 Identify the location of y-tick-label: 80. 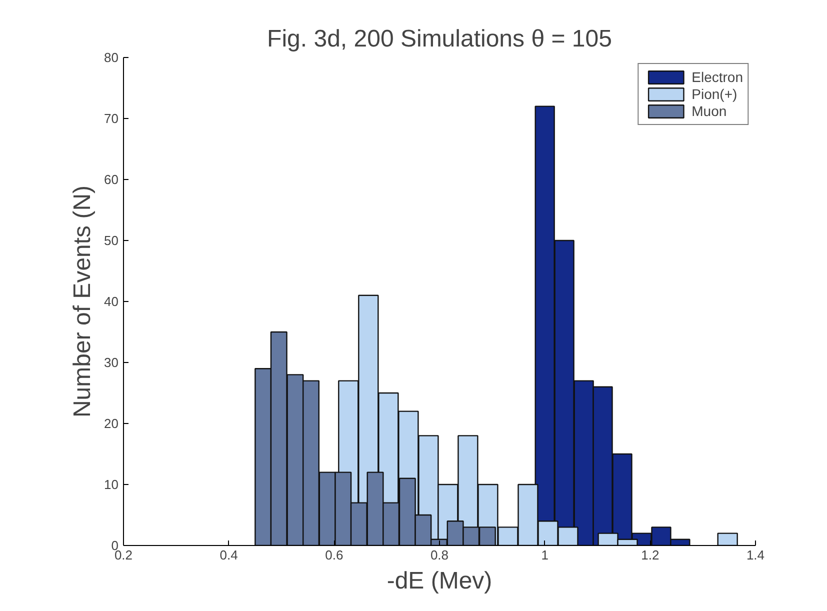
(111, 57).